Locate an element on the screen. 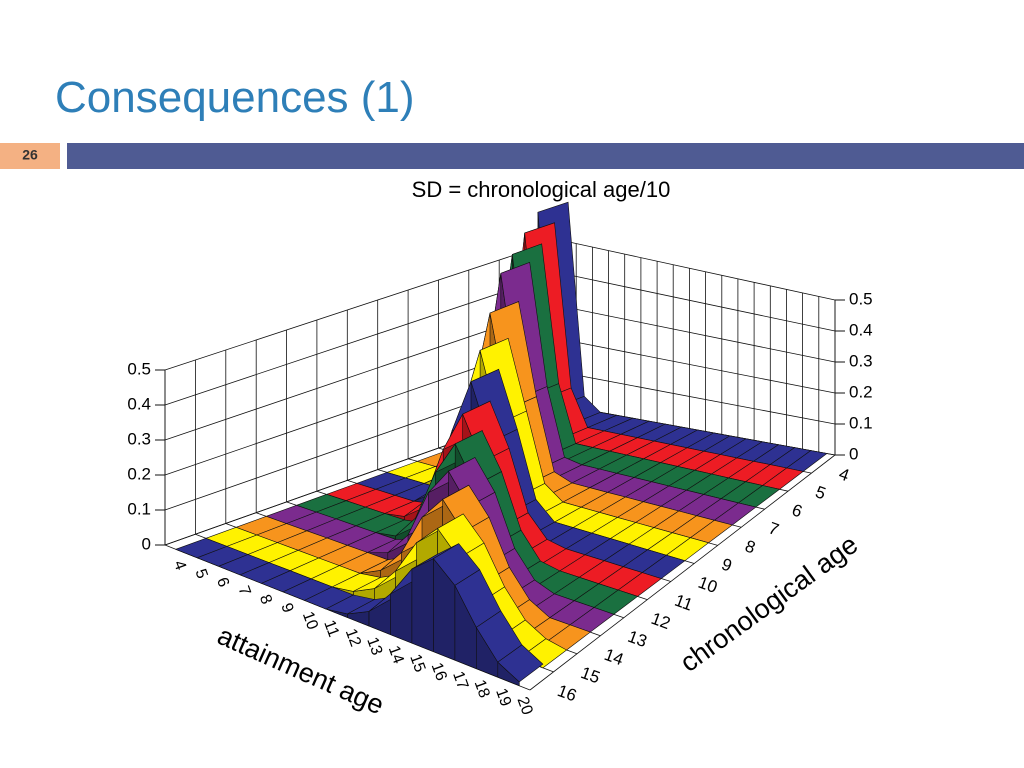  y-tick-label: 16 is located at coordinates (567, 693).